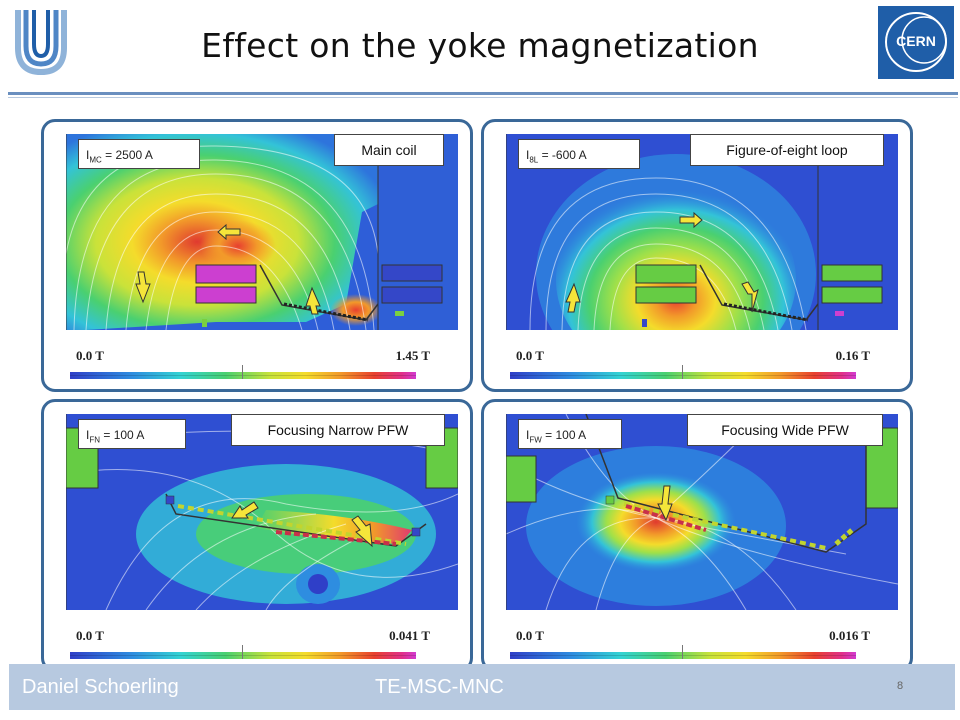 The width and height of the screenshot is (960, 720). What do you see at coordinates (702, 512) in the screenshot?
I see `field-plot-focusing-wide` at bounding box center [702, 512].